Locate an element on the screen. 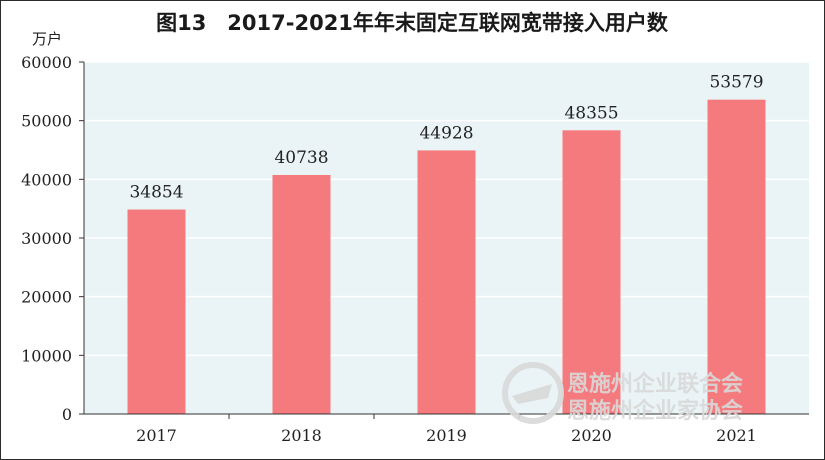 The image size is (825, 460). watermark-line-2: 恩施州企业家协会 is located at coordinates (655, 411).